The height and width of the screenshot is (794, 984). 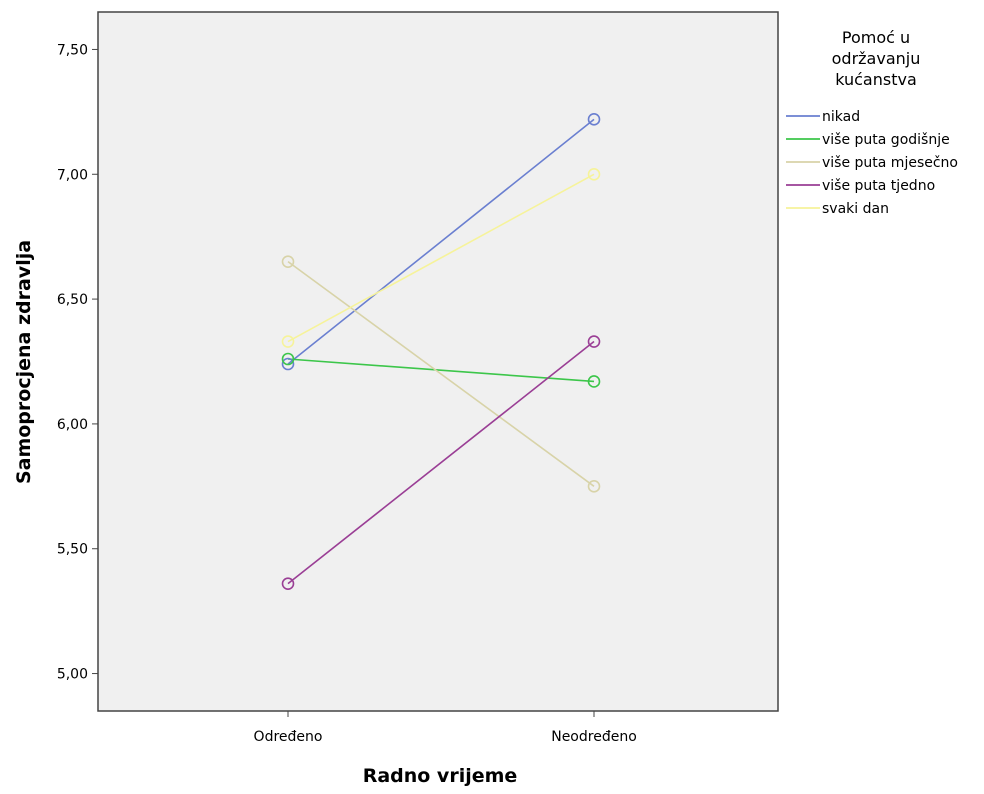 I want to click on y-tick-label: 6,00, so click(x=72, y=425).